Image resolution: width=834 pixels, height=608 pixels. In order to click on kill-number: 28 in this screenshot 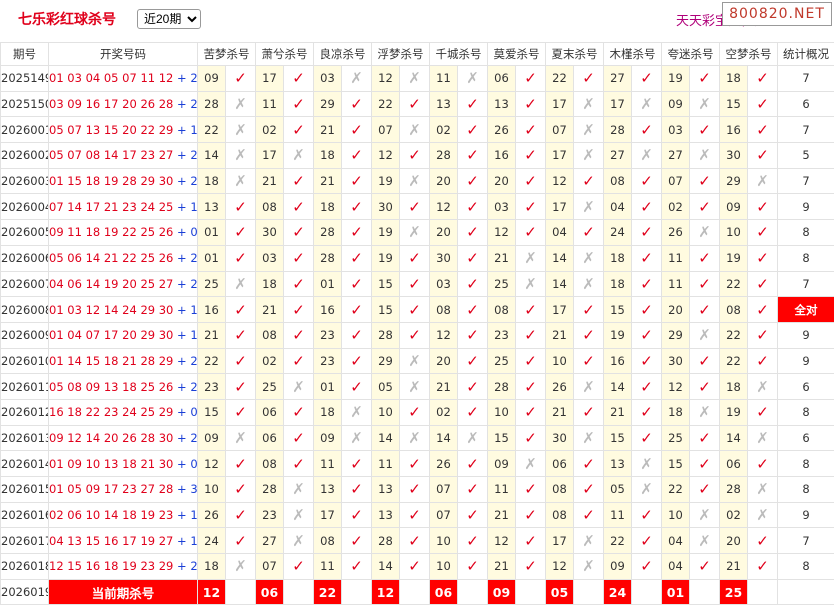, I will do `click(733, 489)`.